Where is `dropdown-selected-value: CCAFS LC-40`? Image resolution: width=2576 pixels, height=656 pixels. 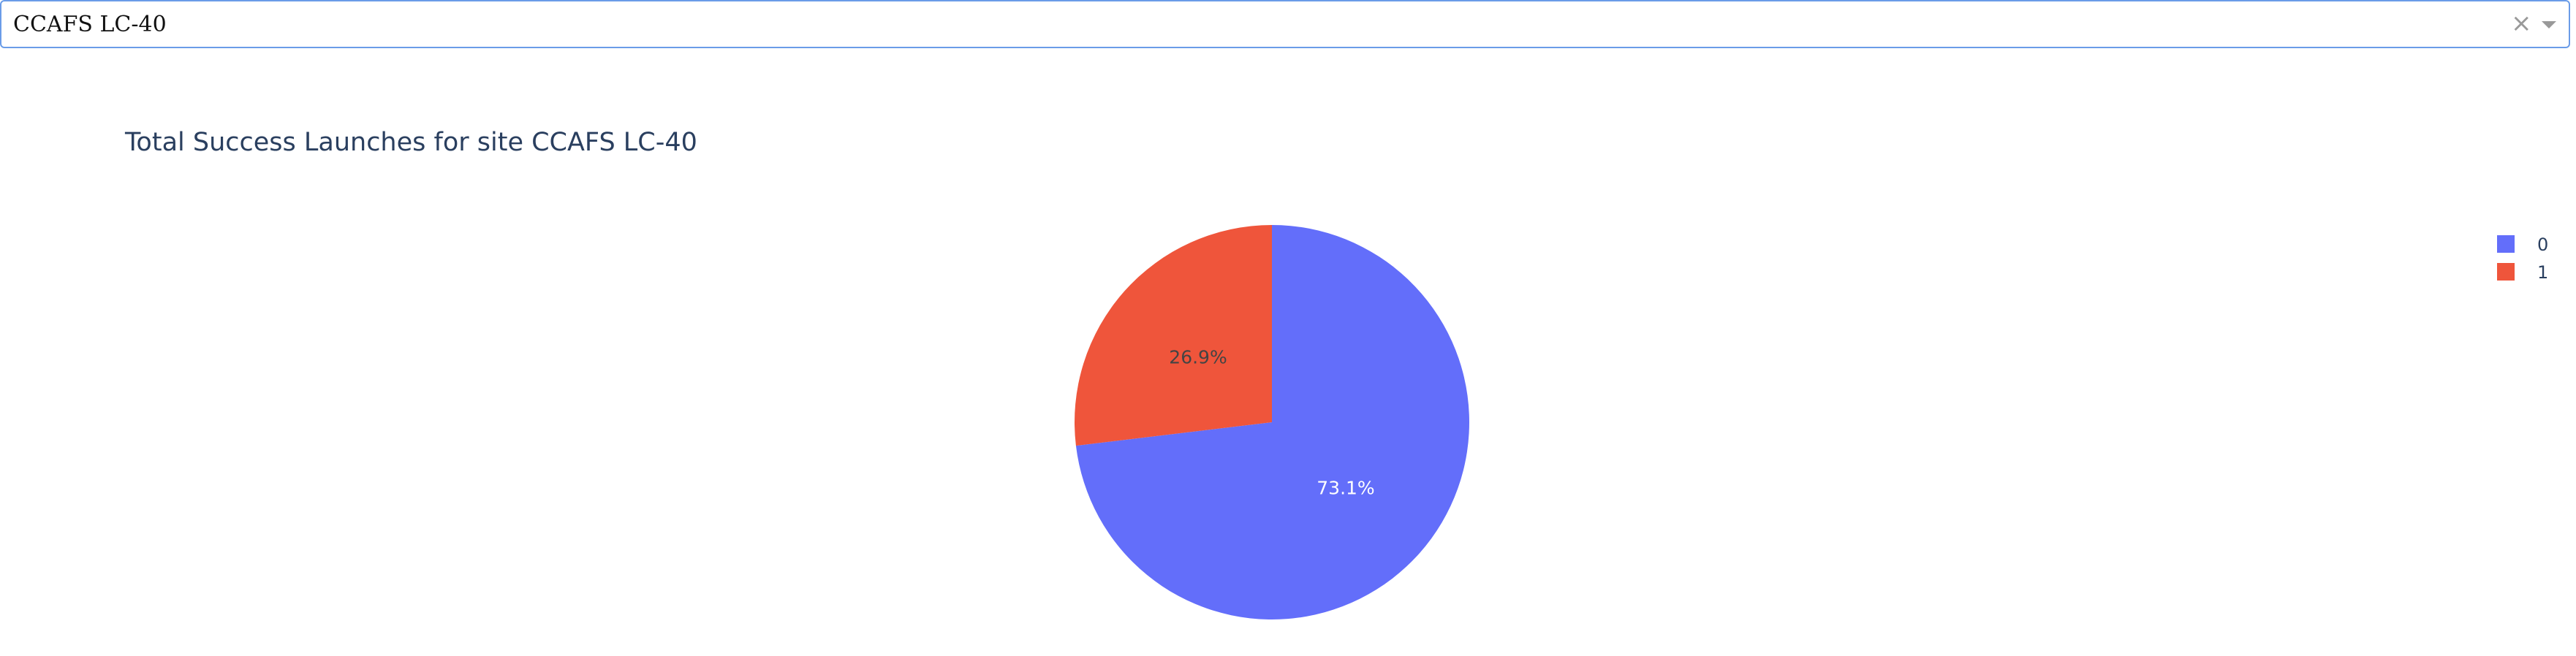
dropdown-selected-value: CCAFS LC-40 is located at coordinates (90, 24).